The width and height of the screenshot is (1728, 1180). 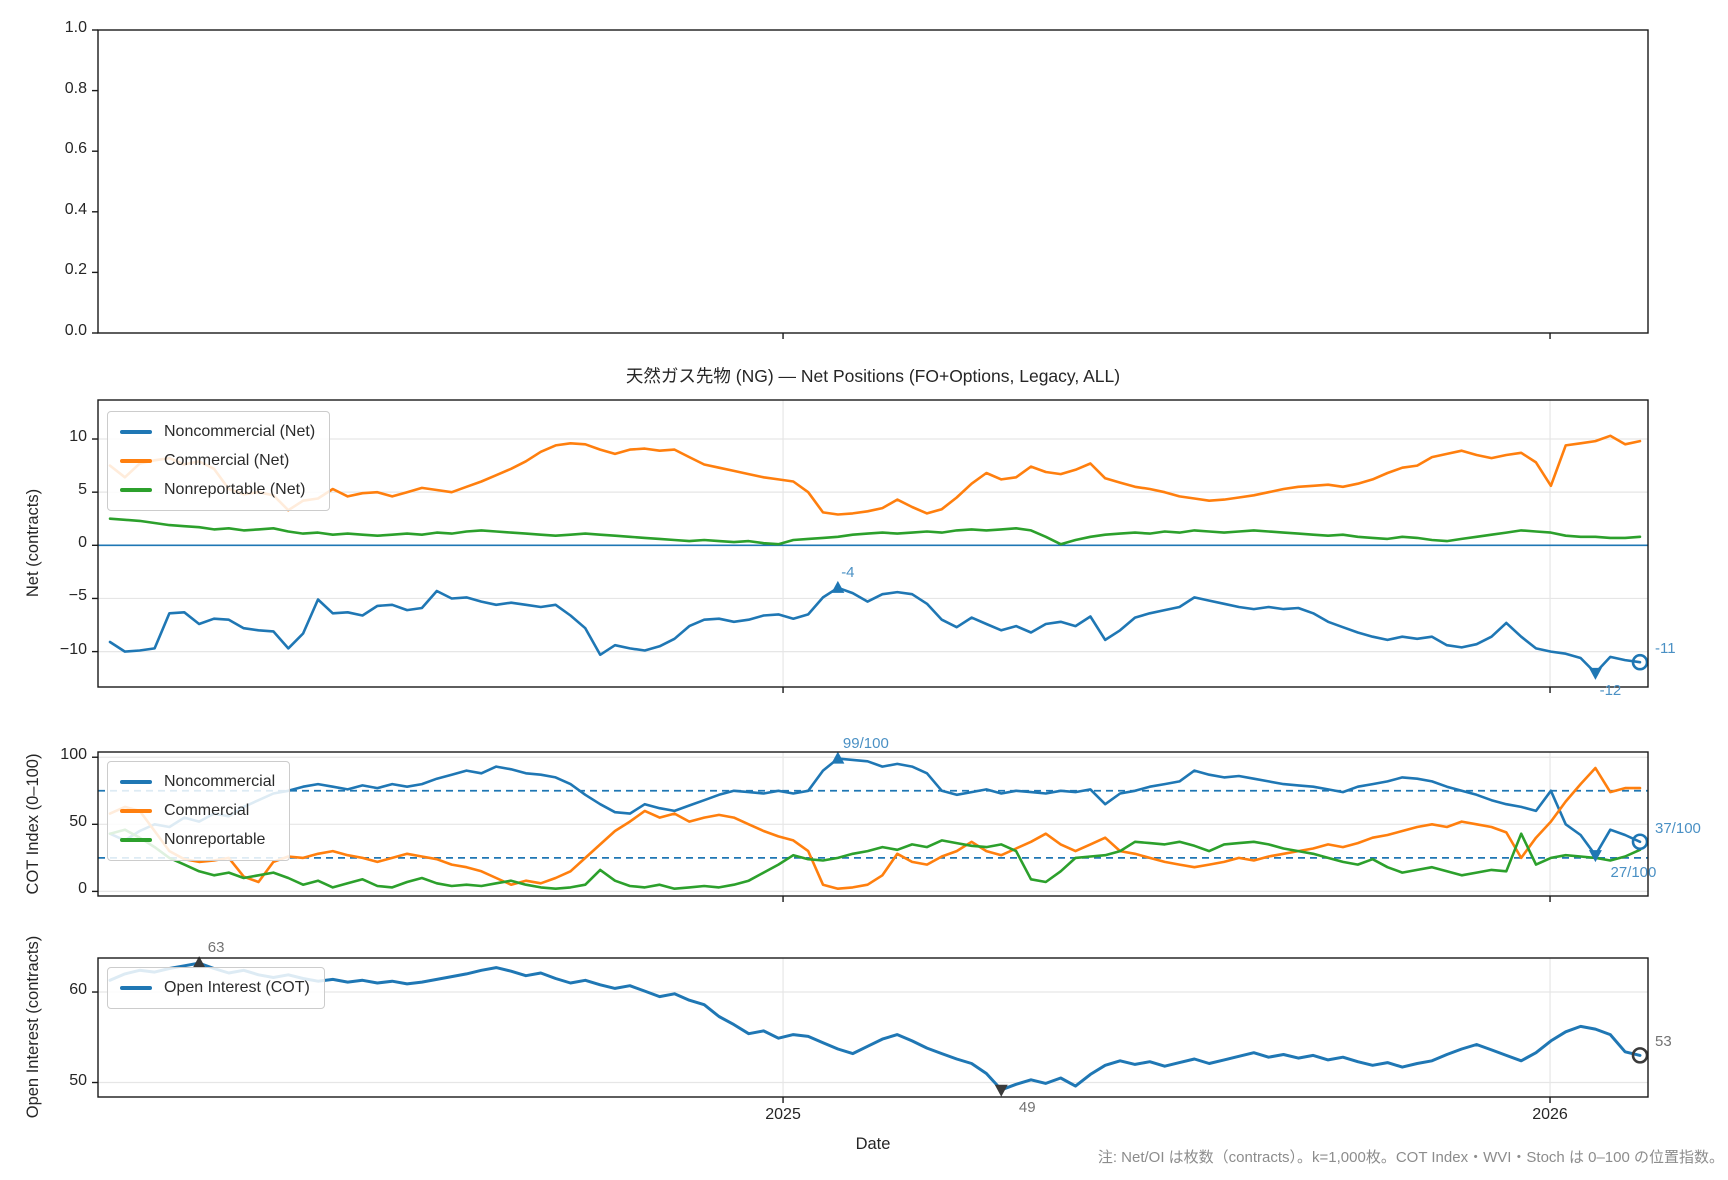 I want to click on legend-item: Noncommercial, so click(x=197, y=782).